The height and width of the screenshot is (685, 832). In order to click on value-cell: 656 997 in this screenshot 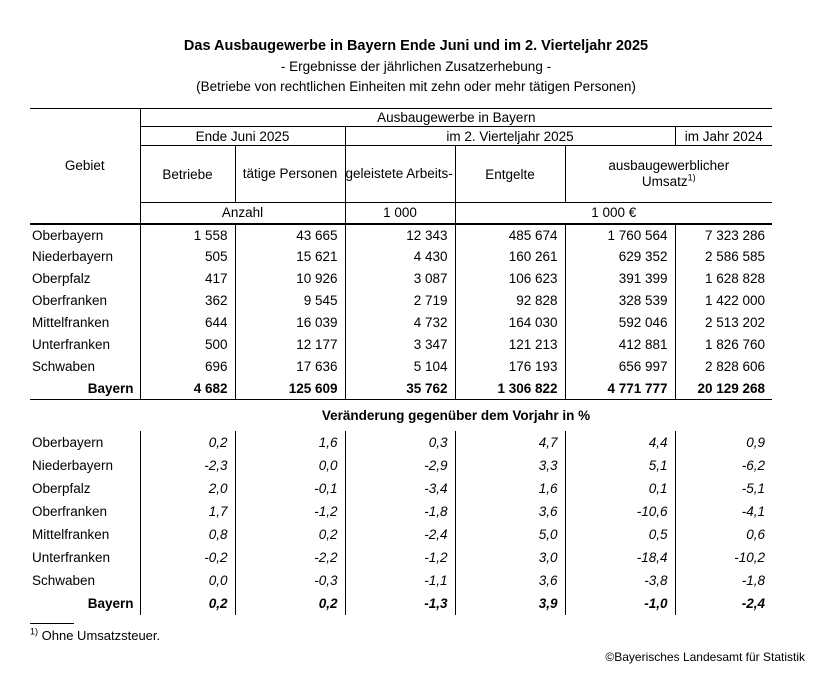, I will do `click(620, 366)`.